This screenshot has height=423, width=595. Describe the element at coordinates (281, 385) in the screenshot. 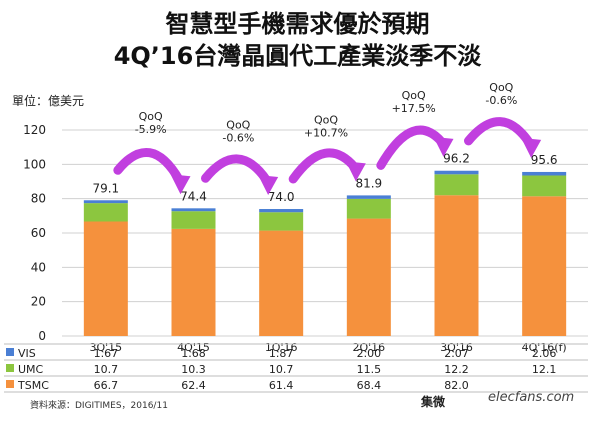

I see `table-cell: 61.4` at that location.